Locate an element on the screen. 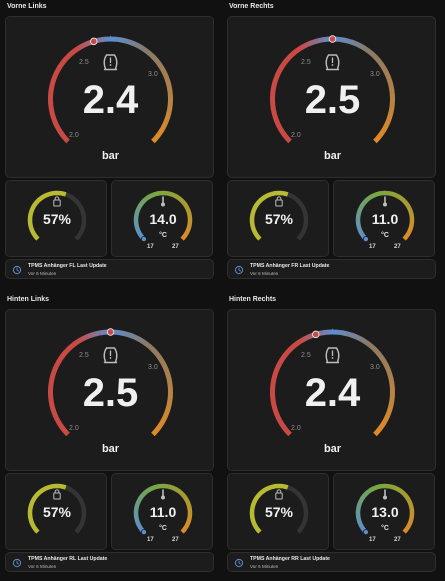 The width and height of the screenshot is (445, 581). temperature-gauge-card: 13.0 °C 17 27 is located at coordinates (384, 511).